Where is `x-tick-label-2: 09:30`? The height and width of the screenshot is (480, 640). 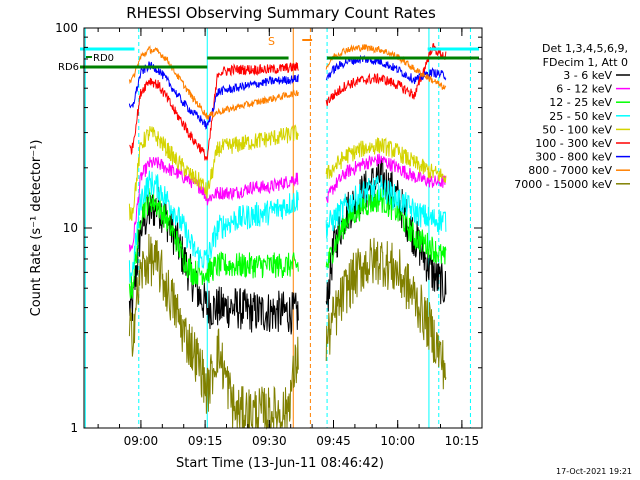
x-tick-label-2: 09:30 is located at coordinates (269, 441).